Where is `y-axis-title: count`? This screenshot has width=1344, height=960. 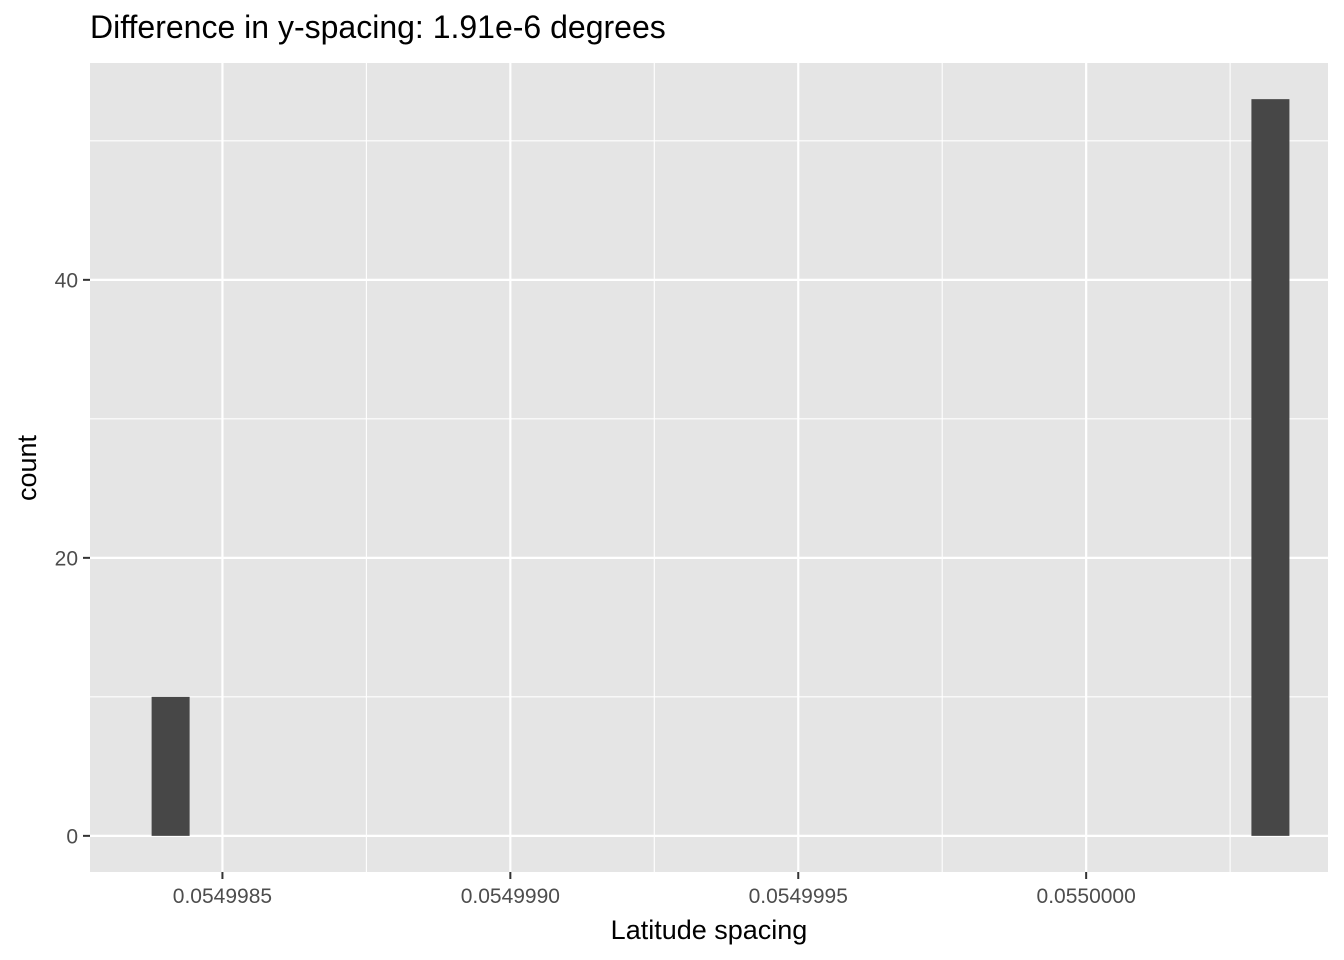 y-axis-title: count is located at coordinates (27, 467).